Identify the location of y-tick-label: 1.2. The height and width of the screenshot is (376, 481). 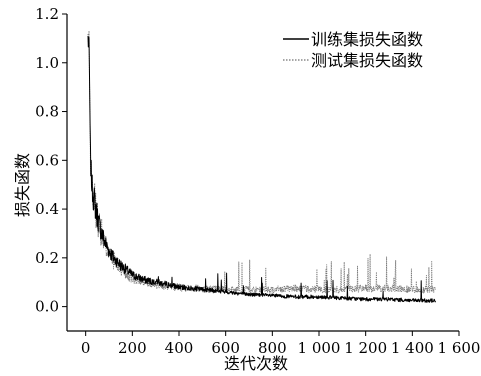
(47, 14).